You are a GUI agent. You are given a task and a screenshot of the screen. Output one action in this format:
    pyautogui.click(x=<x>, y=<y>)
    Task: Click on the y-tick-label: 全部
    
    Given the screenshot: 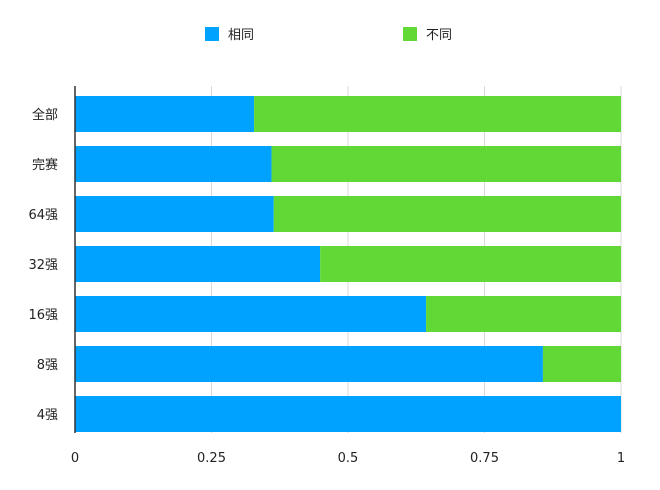 What is the action you would take?
    pyautogui.click(x=45, y=115)
    